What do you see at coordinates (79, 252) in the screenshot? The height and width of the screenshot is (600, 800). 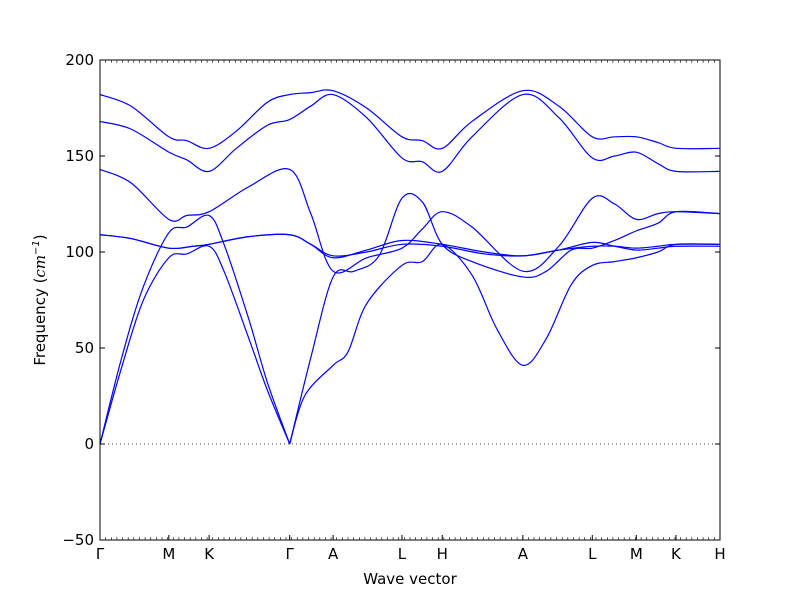 I see `y-tick-label: 100` at bounding box center [79, 252].